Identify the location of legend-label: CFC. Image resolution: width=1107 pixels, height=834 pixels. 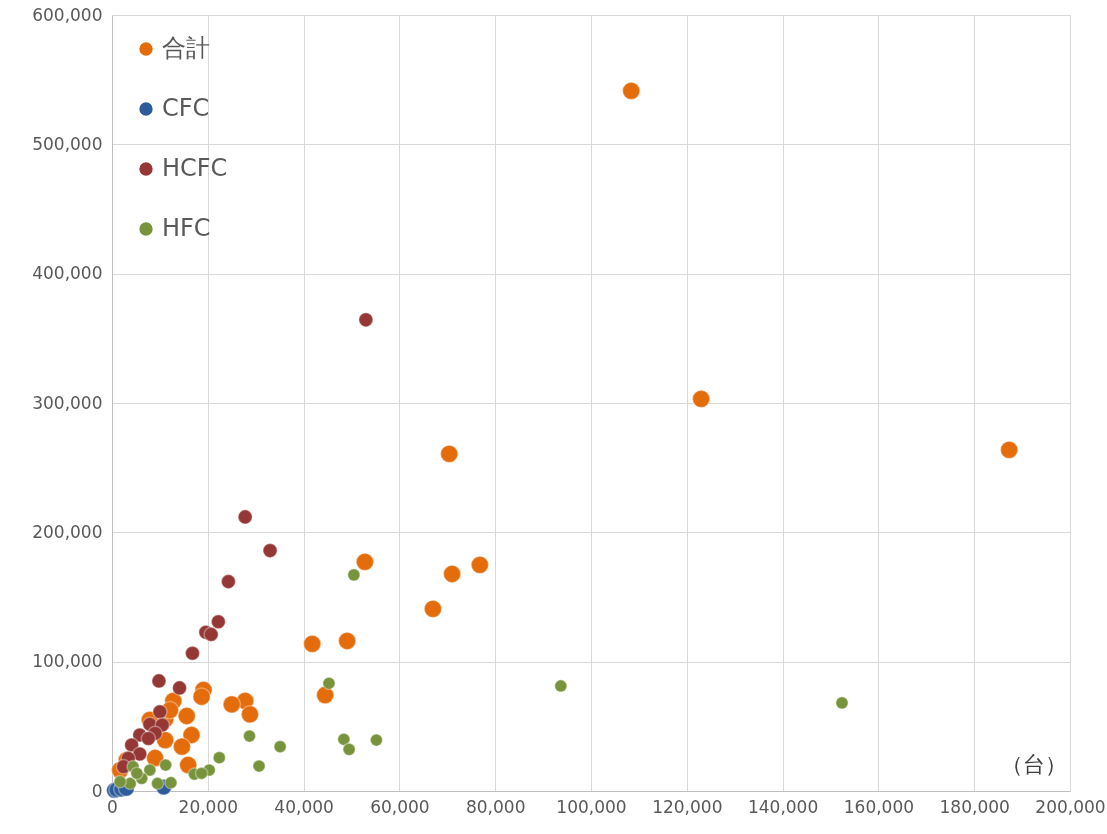
(186, 108).